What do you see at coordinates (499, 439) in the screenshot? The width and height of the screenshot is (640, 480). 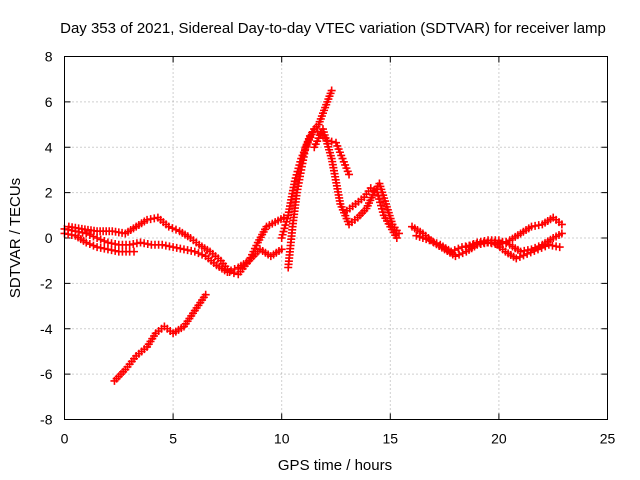 I see `x-tick-label: 20` at bounding box center [499, 439].